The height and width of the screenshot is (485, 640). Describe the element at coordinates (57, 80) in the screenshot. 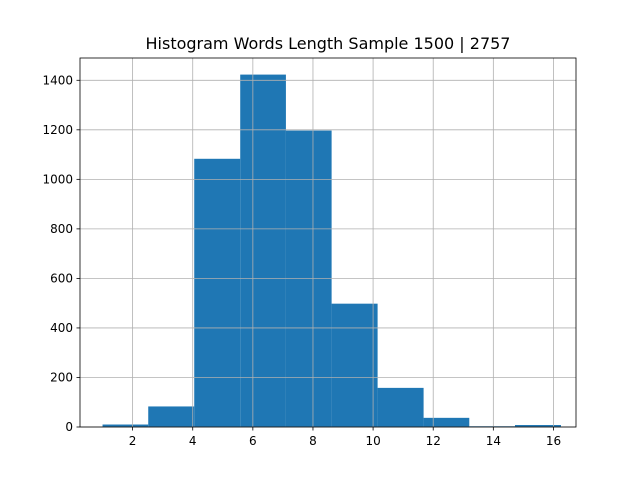

I see `y-tick-label: 1400` at that location.